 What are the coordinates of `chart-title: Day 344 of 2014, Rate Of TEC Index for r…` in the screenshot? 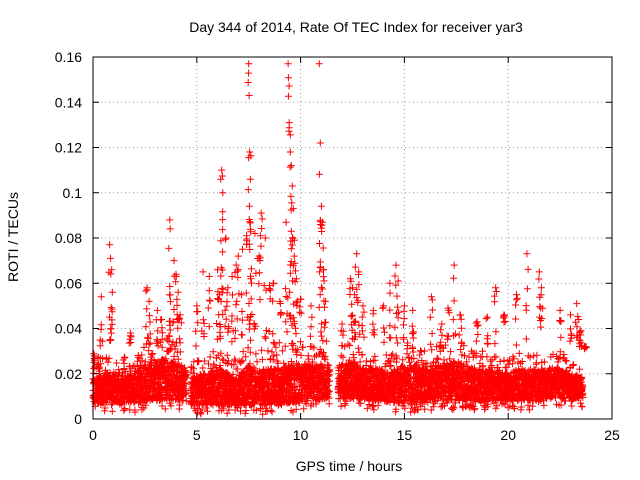 It's located at (356, 27).